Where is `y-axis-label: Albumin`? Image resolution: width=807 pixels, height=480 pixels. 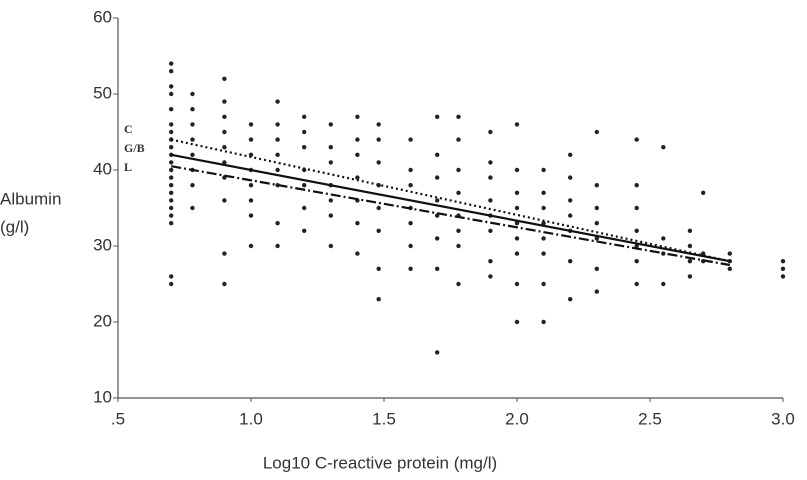
y-axis-label: Albumin is located at coordinates (30, 198).